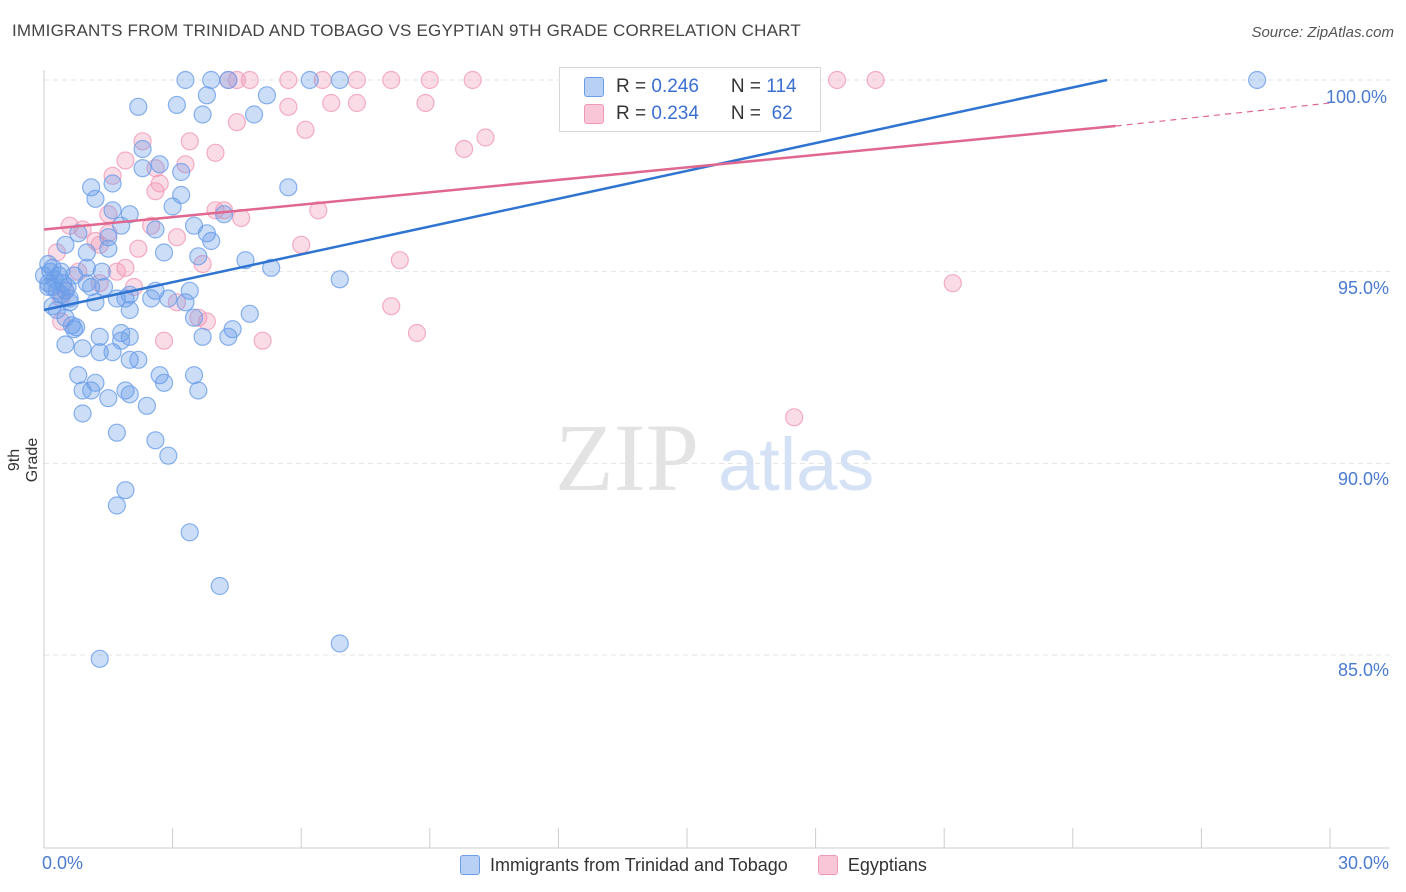 The image size is (1406, 892). I want to click on legend-row-egyptians: R = 0.234 N = 62, so click(688, 114).